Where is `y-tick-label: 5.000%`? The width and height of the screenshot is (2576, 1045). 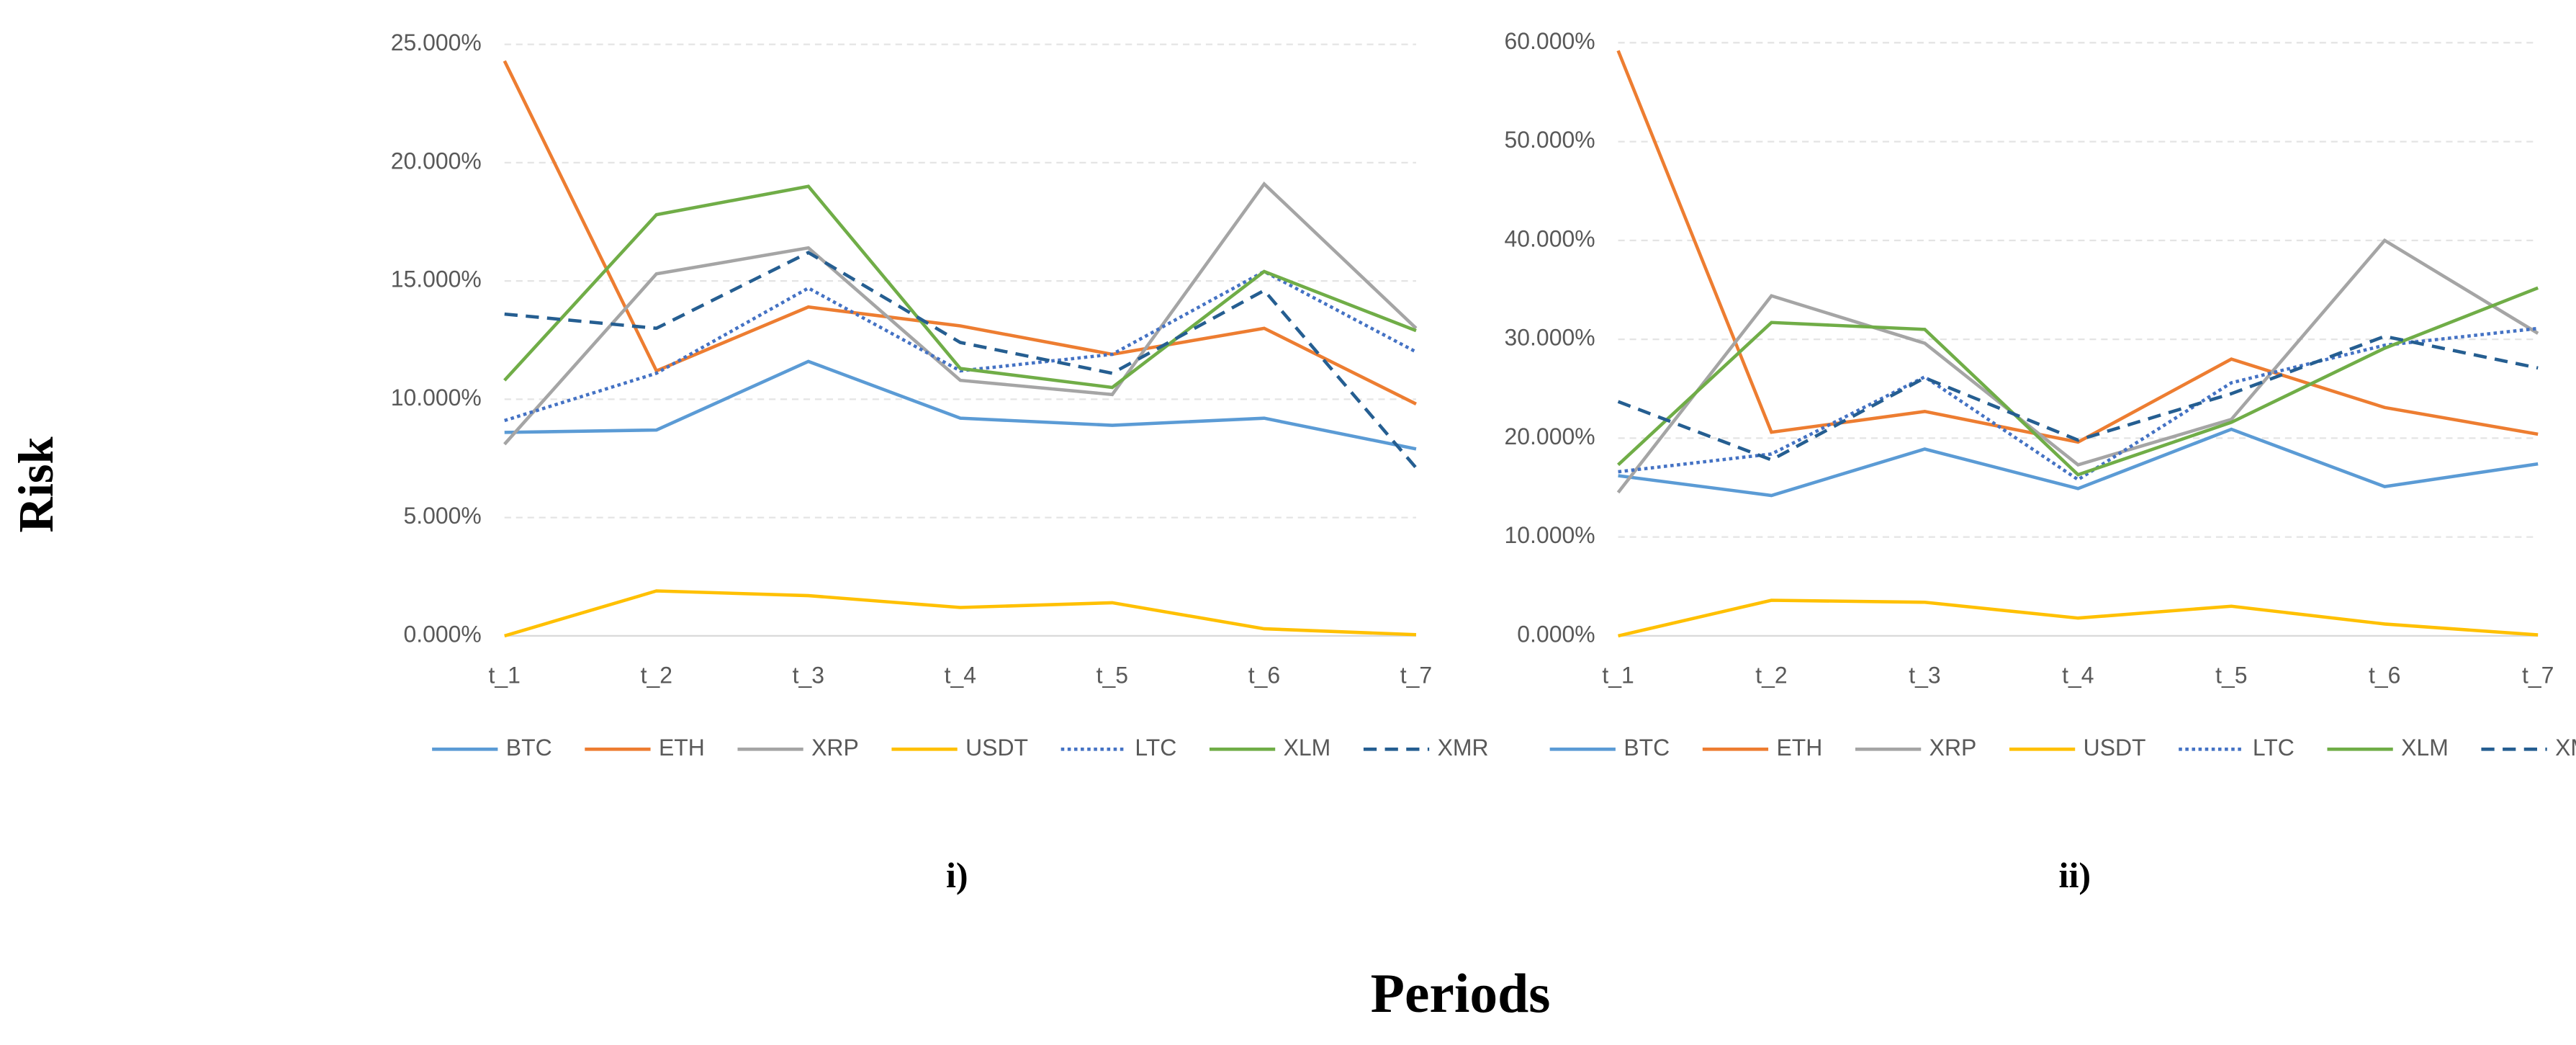
y-tick-label: 5.000% is located at coordinates (442, 516).